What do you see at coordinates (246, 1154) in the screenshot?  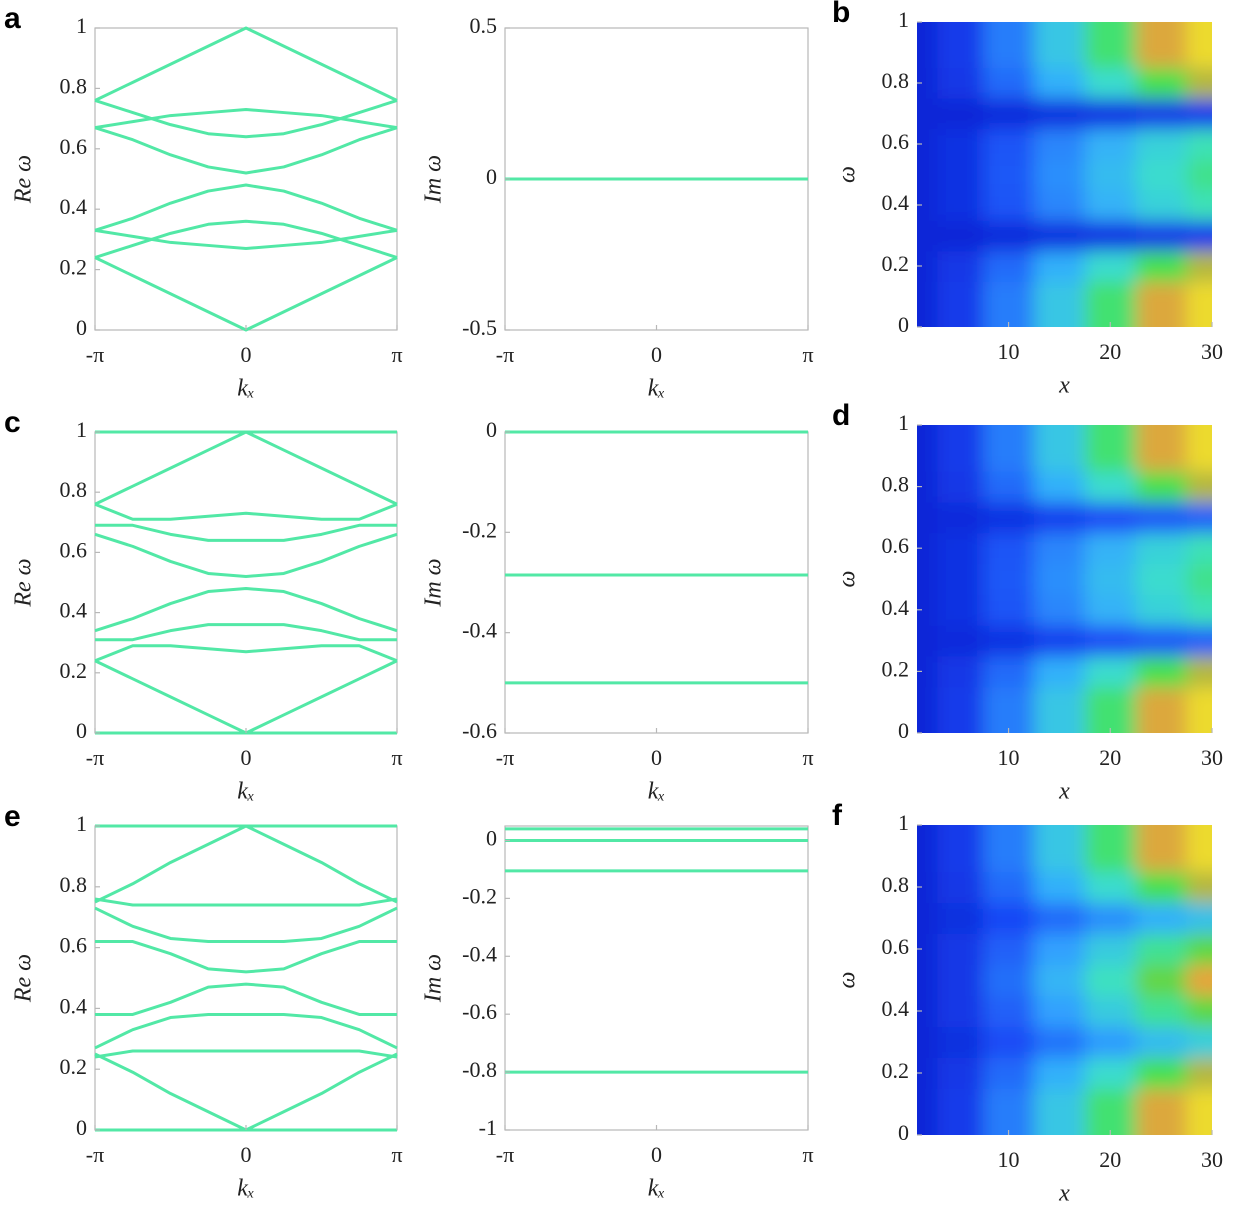 I see `x-tick-label: 0` at bounding box center [246, 1154].